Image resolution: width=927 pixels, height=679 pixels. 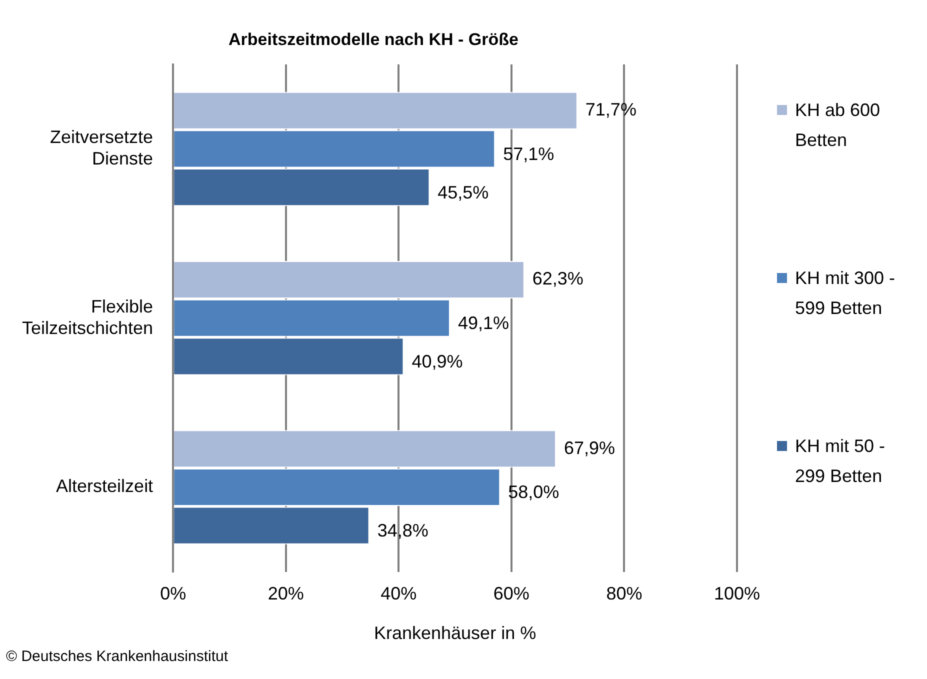 I want to click on data-label: 58,0%, so click(x=534, y=492).